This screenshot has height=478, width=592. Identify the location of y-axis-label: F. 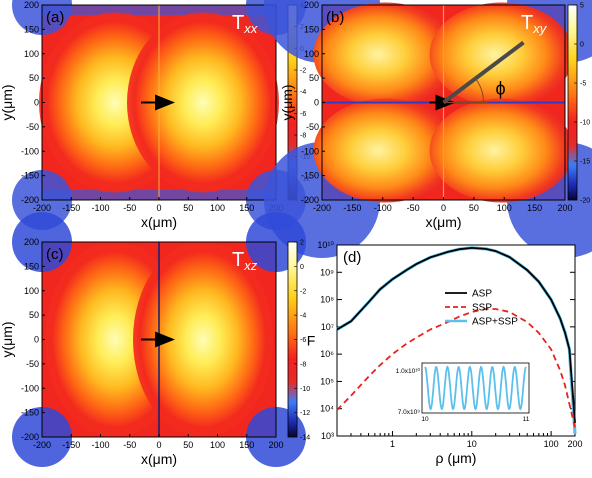
(311, 341).